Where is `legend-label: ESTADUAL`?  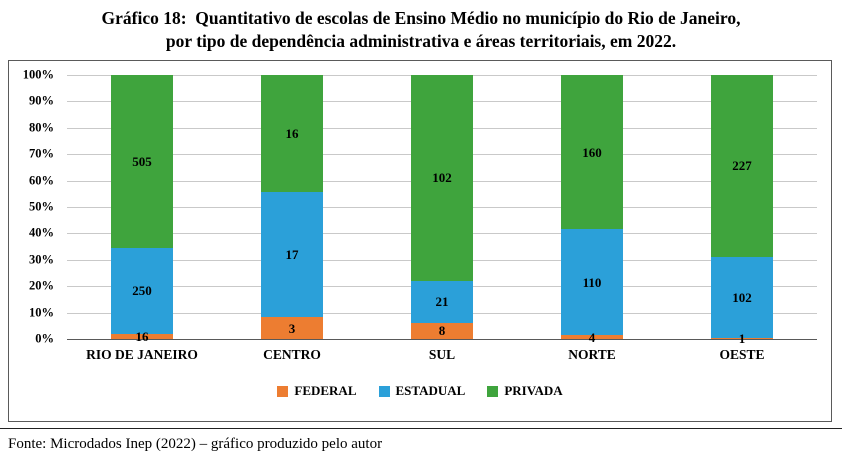 legend-label: ESTADUAL is located at coordinates (430, 390).